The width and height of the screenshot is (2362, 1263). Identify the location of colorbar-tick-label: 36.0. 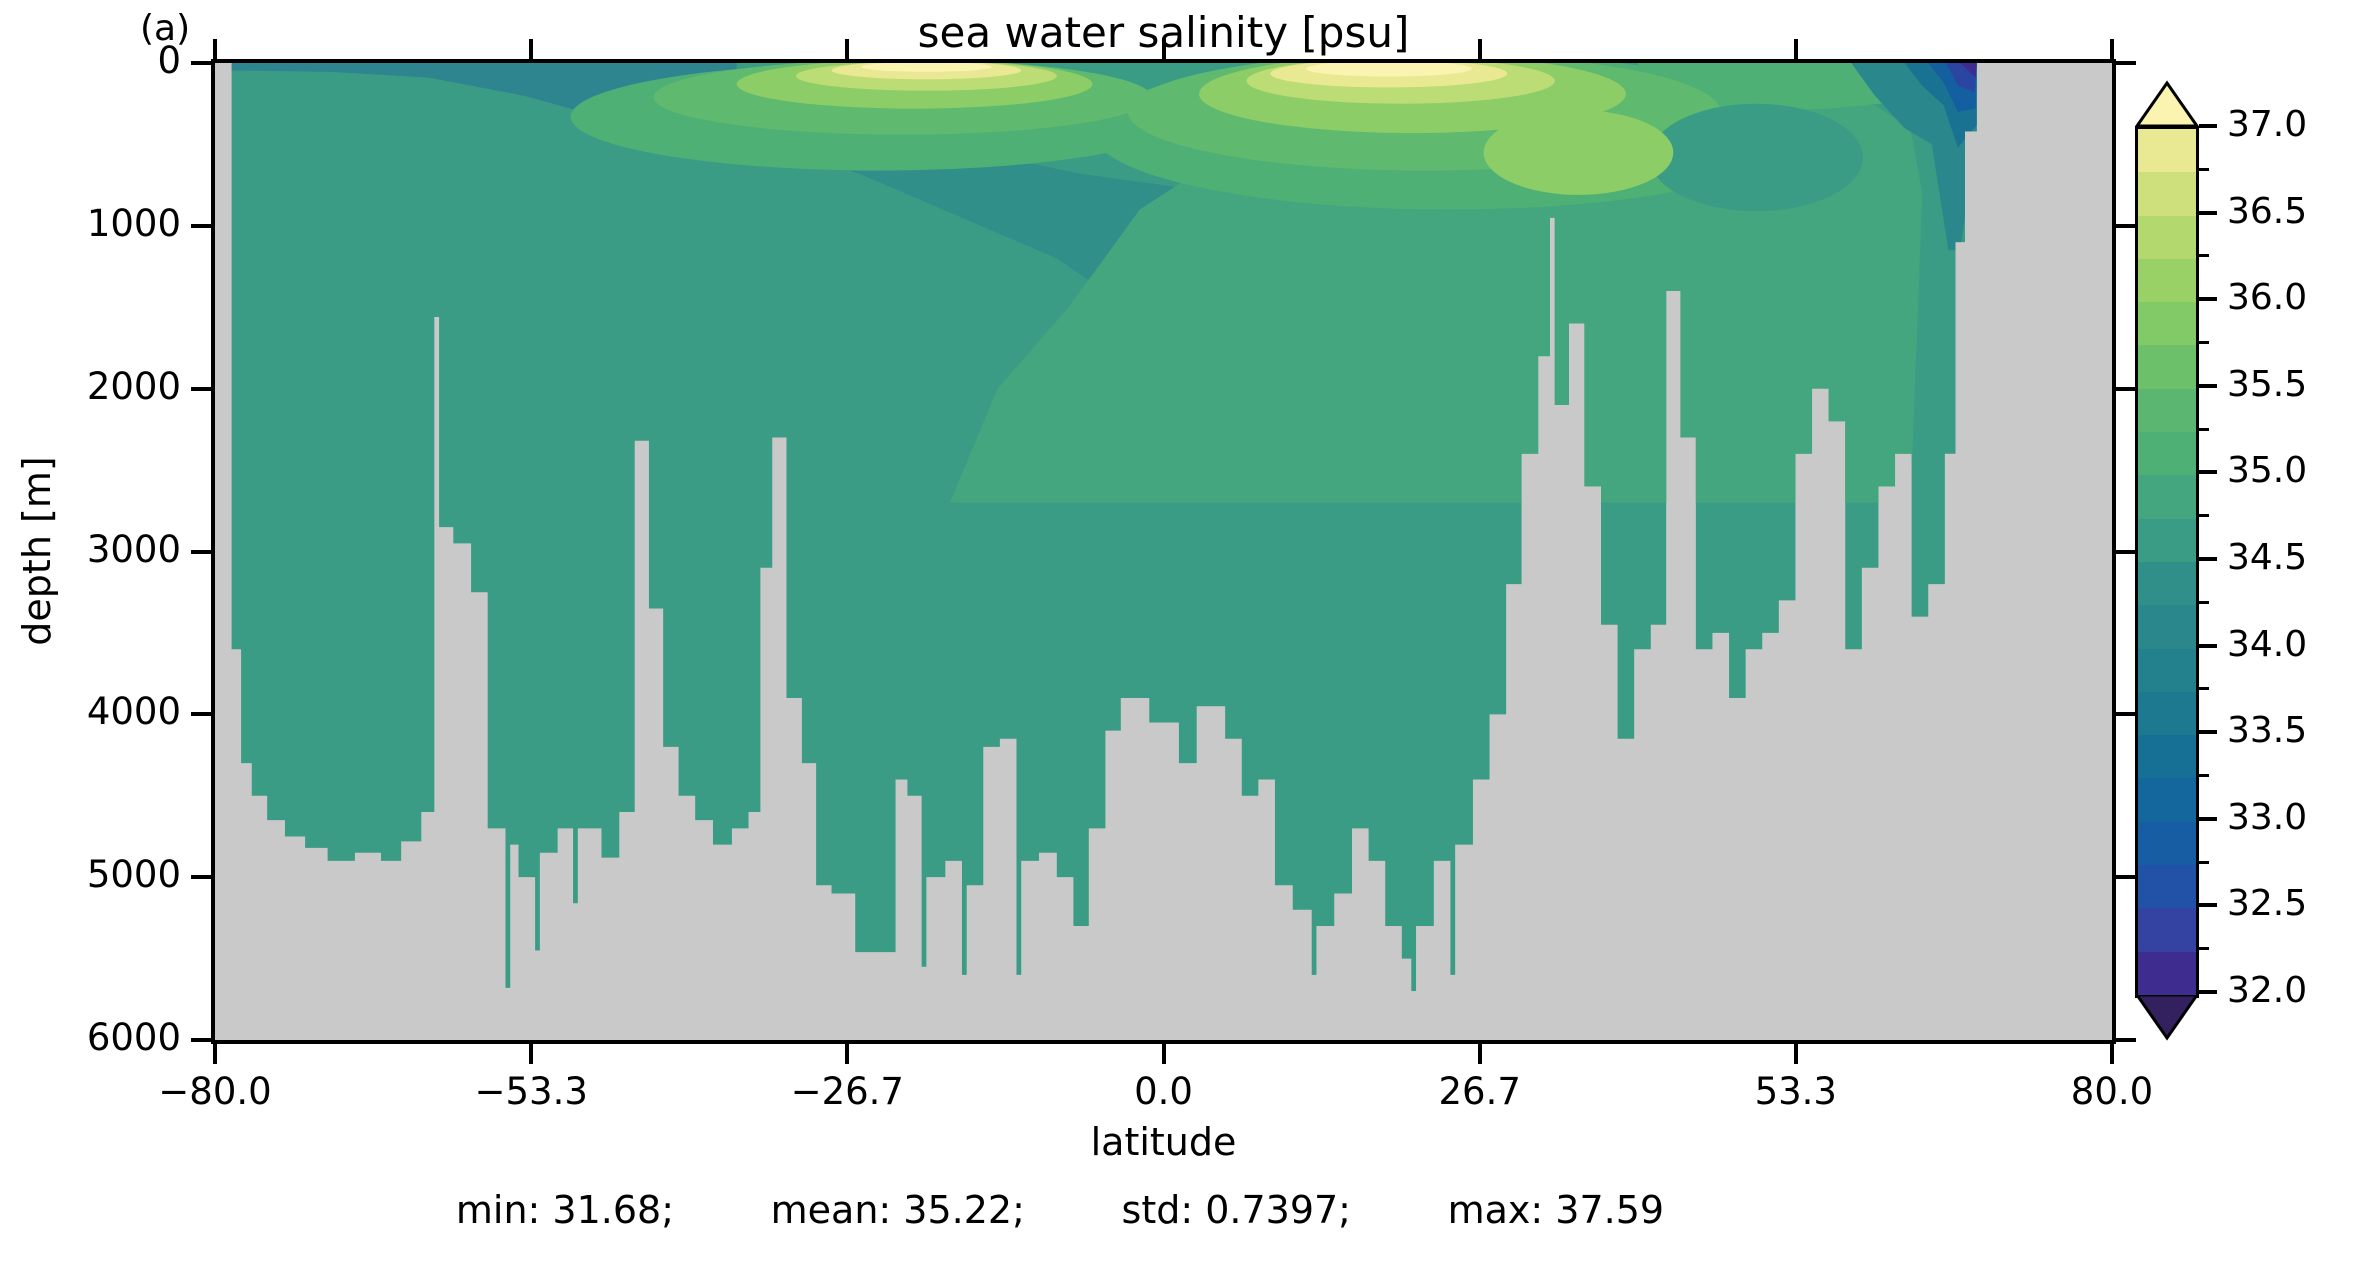
(2267, 298).